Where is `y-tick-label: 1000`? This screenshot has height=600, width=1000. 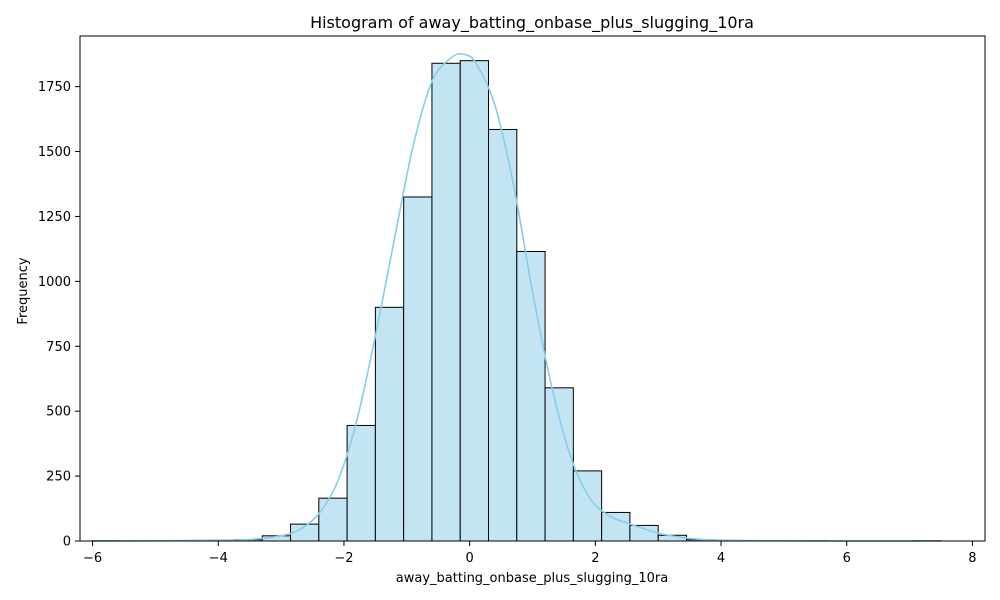
y-tick-label: 1000 is located at coordinates (54, 282).